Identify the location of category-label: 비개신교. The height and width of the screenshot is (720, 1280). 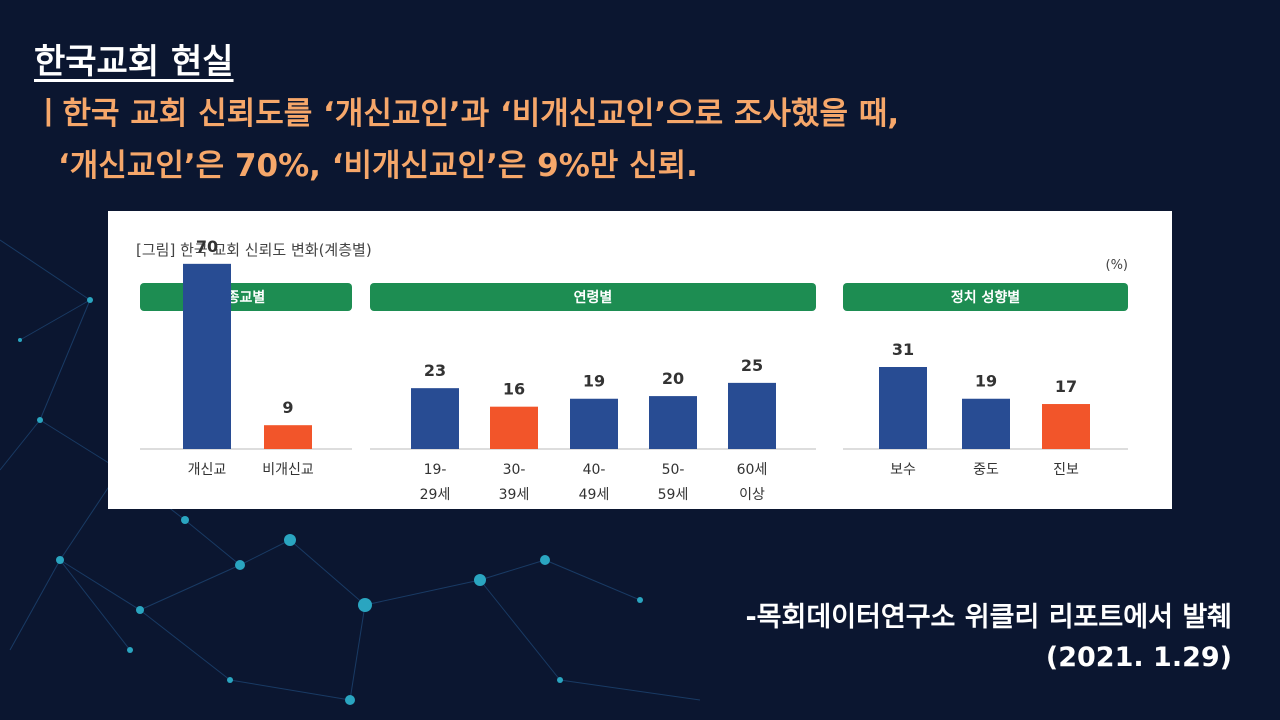
(288, 470).